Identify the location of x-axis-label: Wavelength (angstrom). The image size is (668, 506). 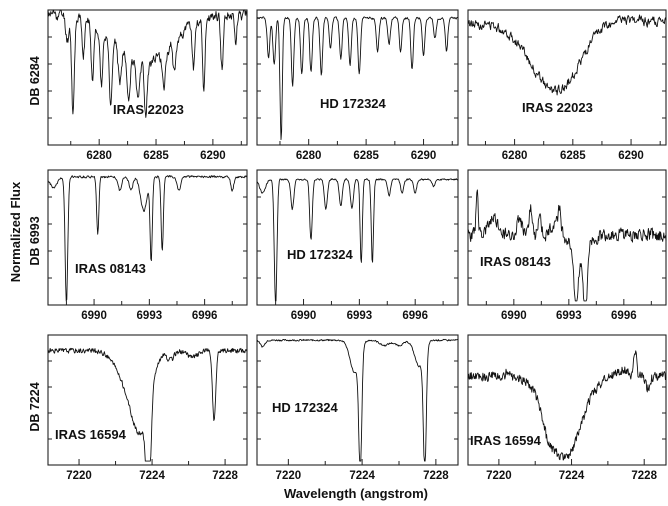
(356, 493).